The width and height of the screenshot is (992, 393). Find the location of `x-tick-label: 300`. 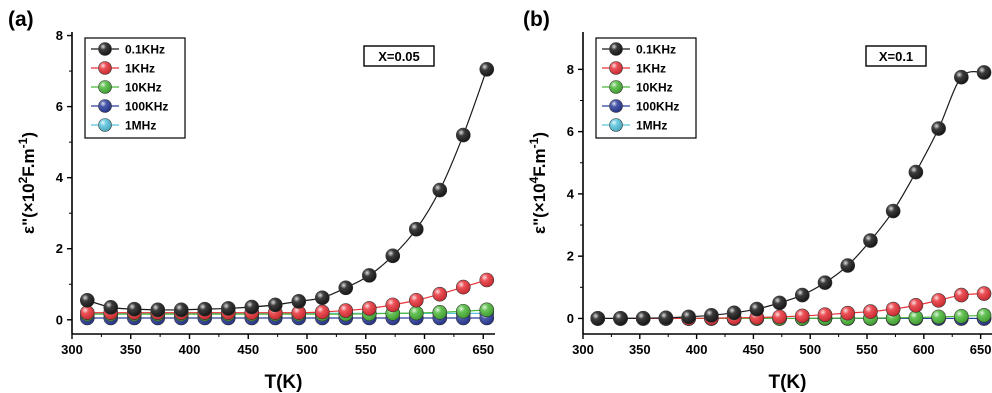

x-tick-label: 300 is located at coordinates (583, 349).